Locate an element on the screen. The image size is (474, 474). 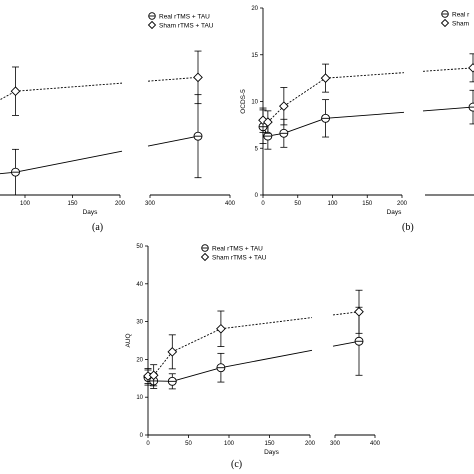
panel-label-c: (c) is located at coordinates (237, 464).